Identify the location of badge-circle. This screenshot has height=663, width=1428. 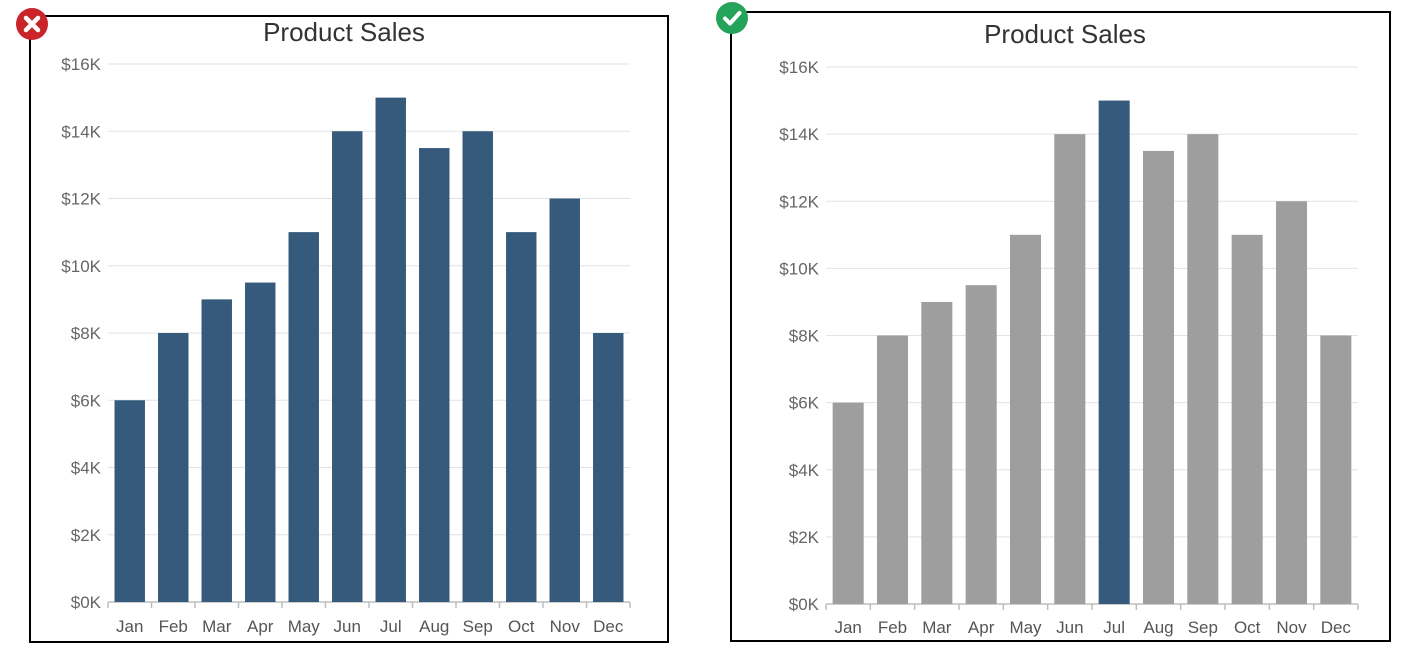
(732, 18).